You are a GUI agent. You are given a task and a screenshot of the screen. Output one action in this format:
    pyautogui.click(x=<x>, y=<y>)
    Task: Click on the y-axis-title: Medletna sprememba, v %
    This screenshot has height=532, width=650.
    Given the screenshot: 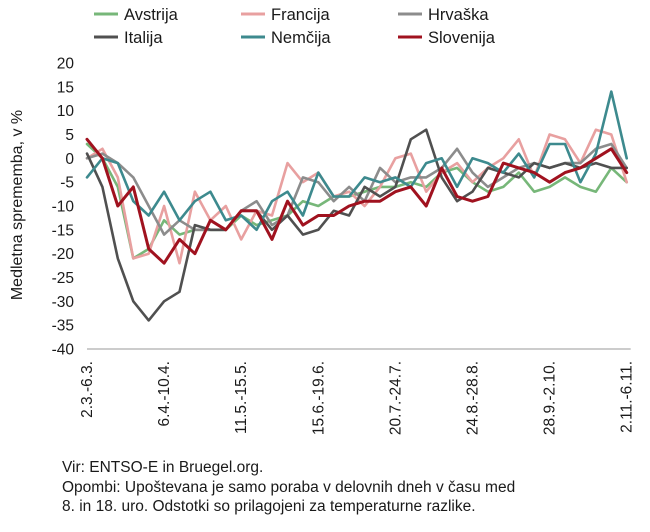 What is the action you would take?
    pyautogui.click(x=17, y=205)
    